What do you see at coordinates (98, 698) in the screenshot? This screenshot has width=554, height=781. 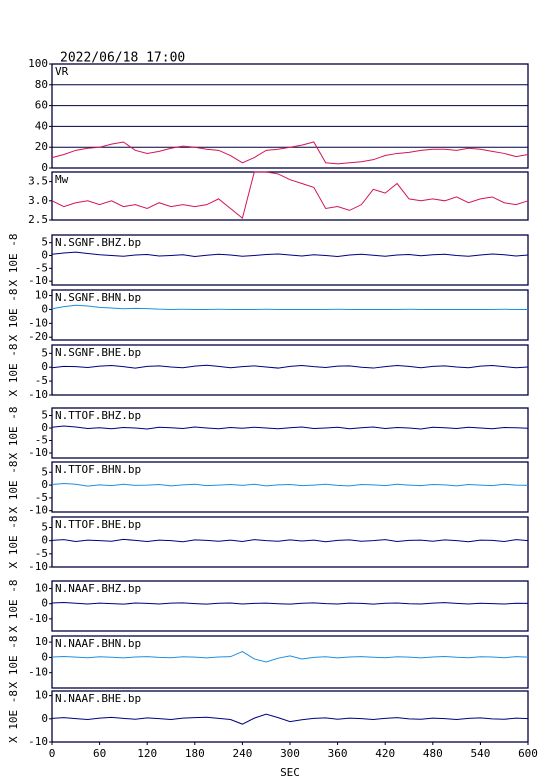 I see `panel-label: N.NAAF.BHE.bp` at bounding box center [98, 698].